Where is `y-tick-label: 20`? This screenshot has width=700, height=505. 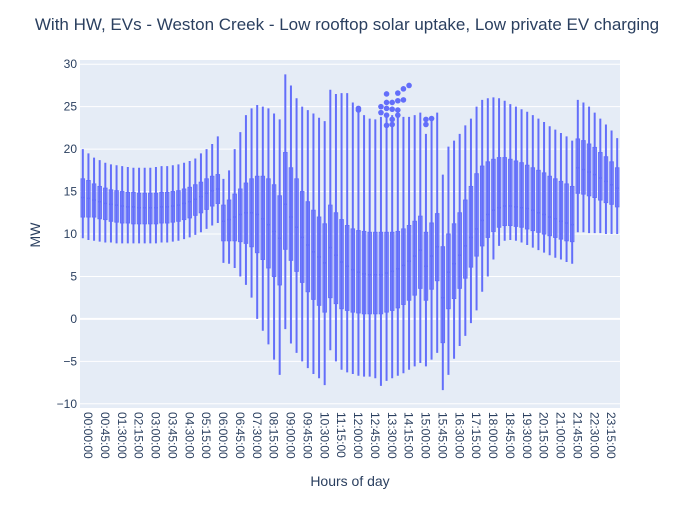 y-tick-label: 20 is located at coordinates (71, 149).